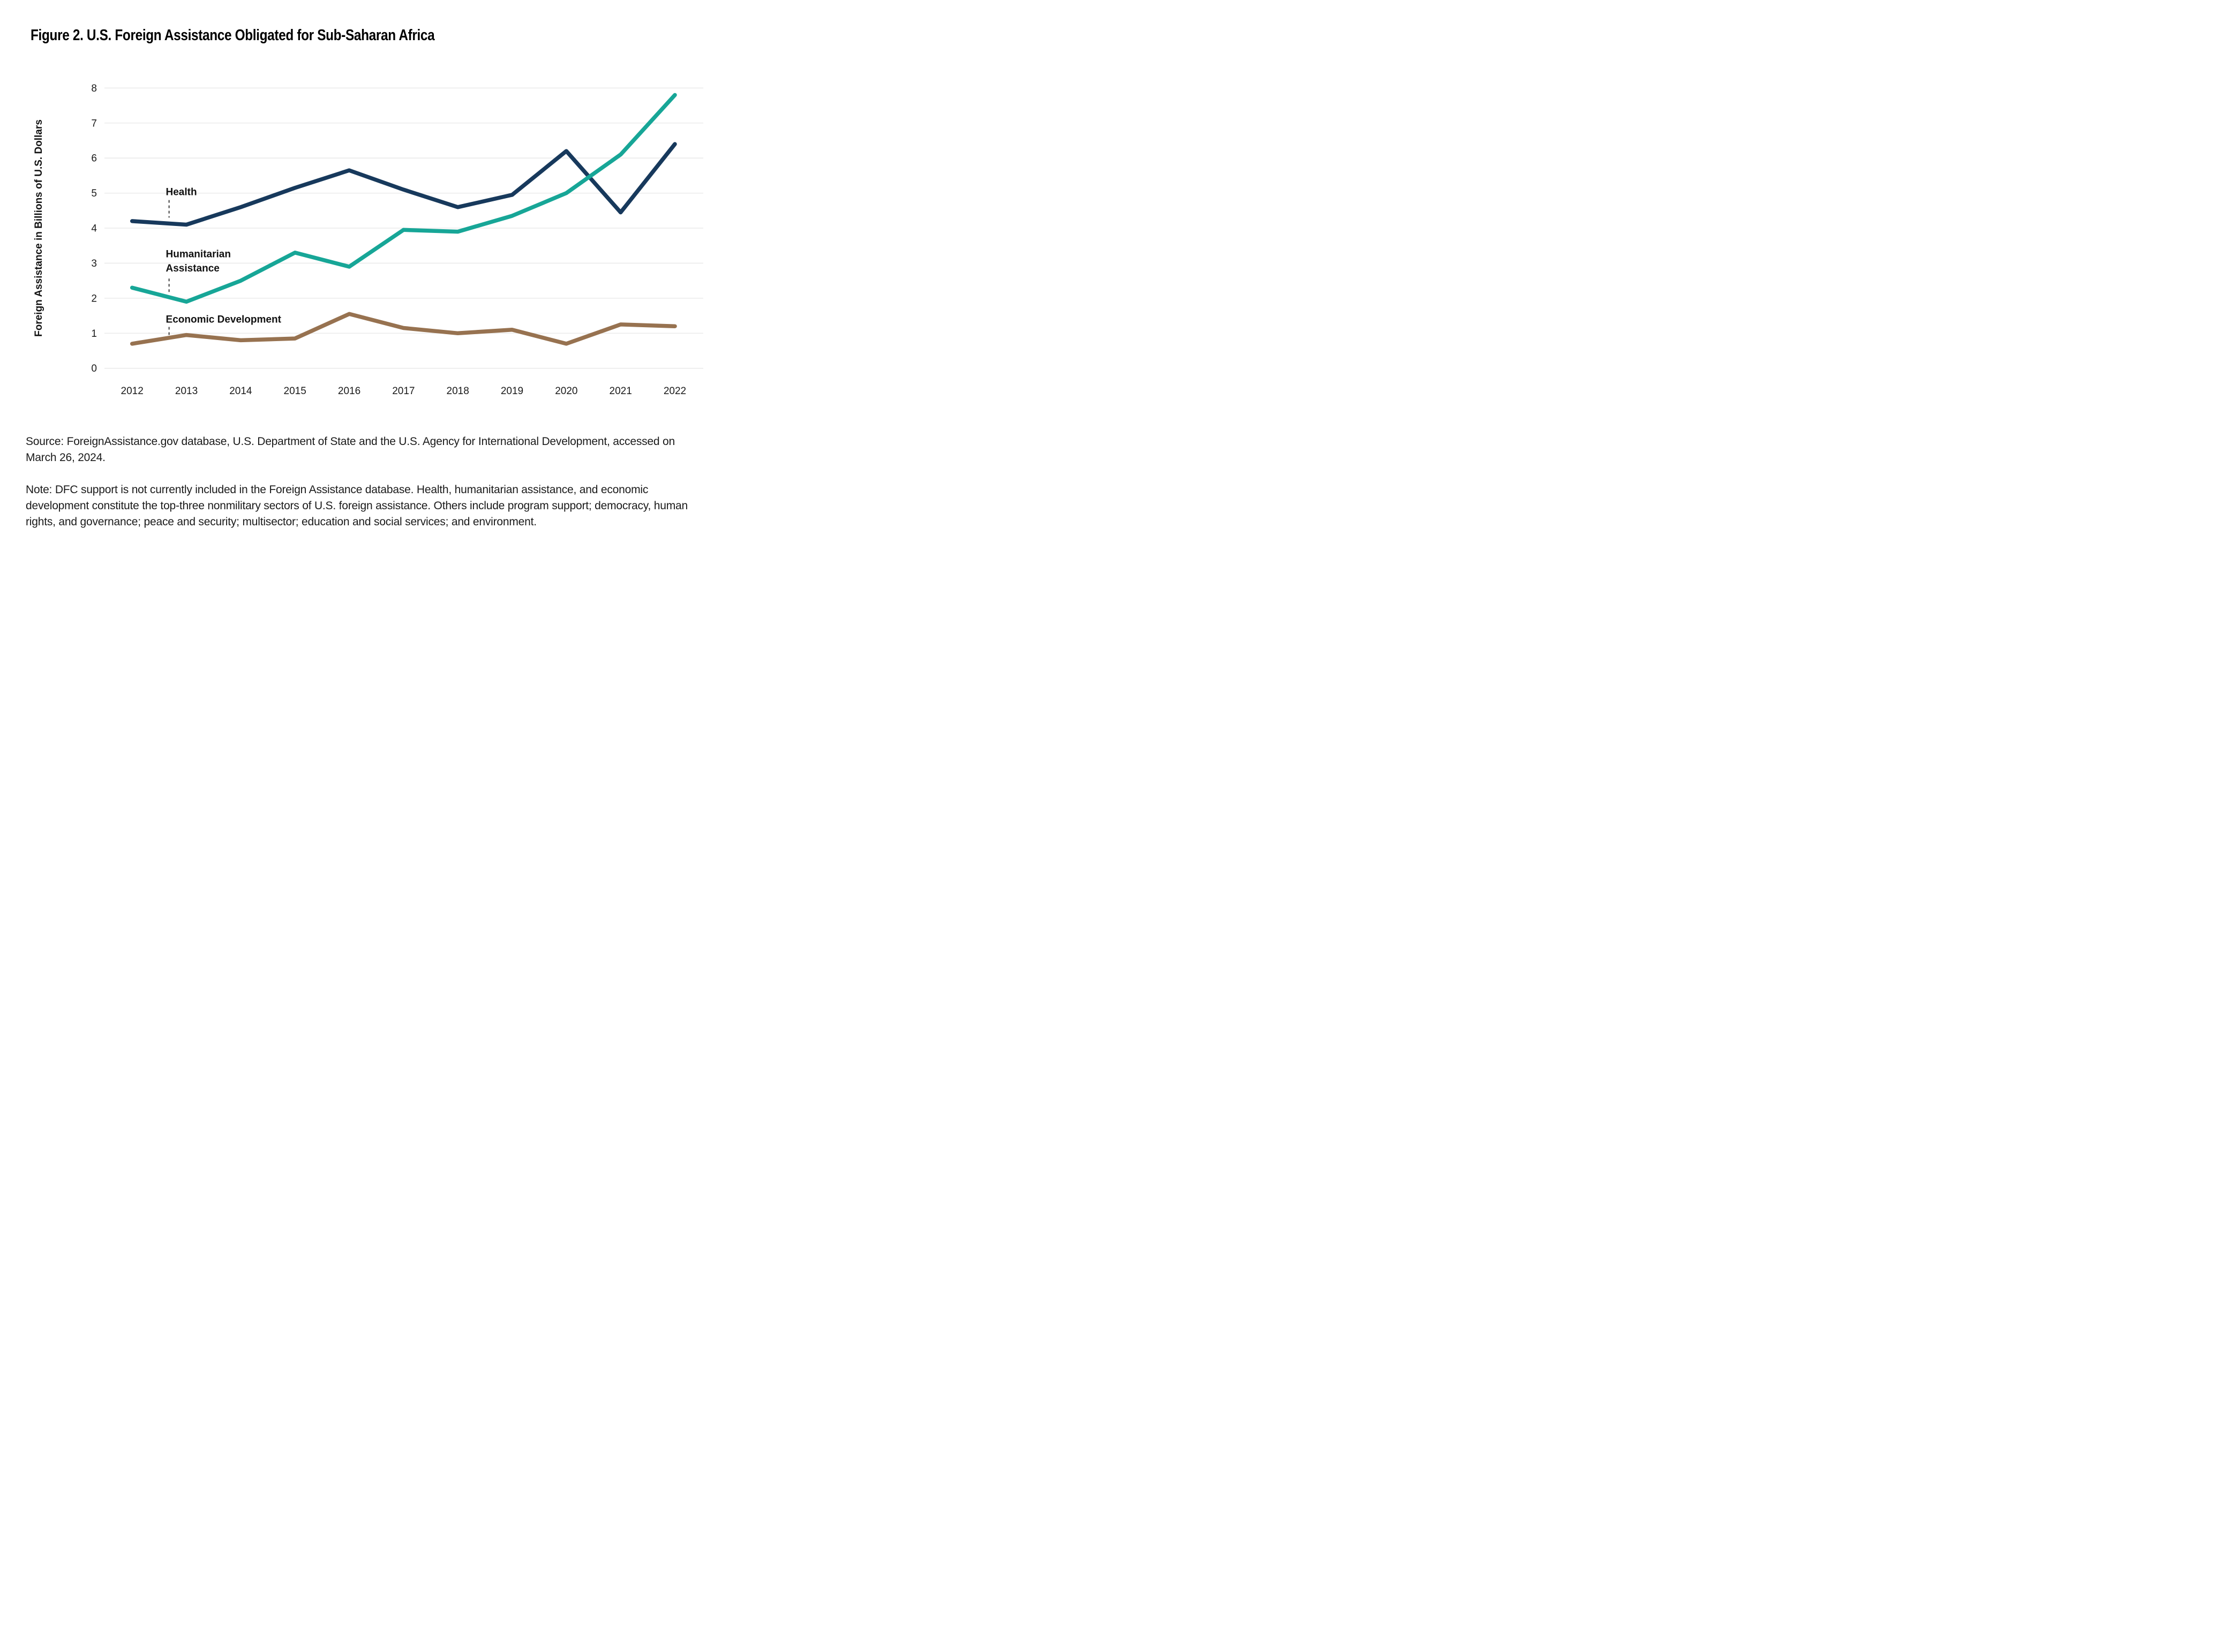  I want to click on series-lines, so click(404, 219).